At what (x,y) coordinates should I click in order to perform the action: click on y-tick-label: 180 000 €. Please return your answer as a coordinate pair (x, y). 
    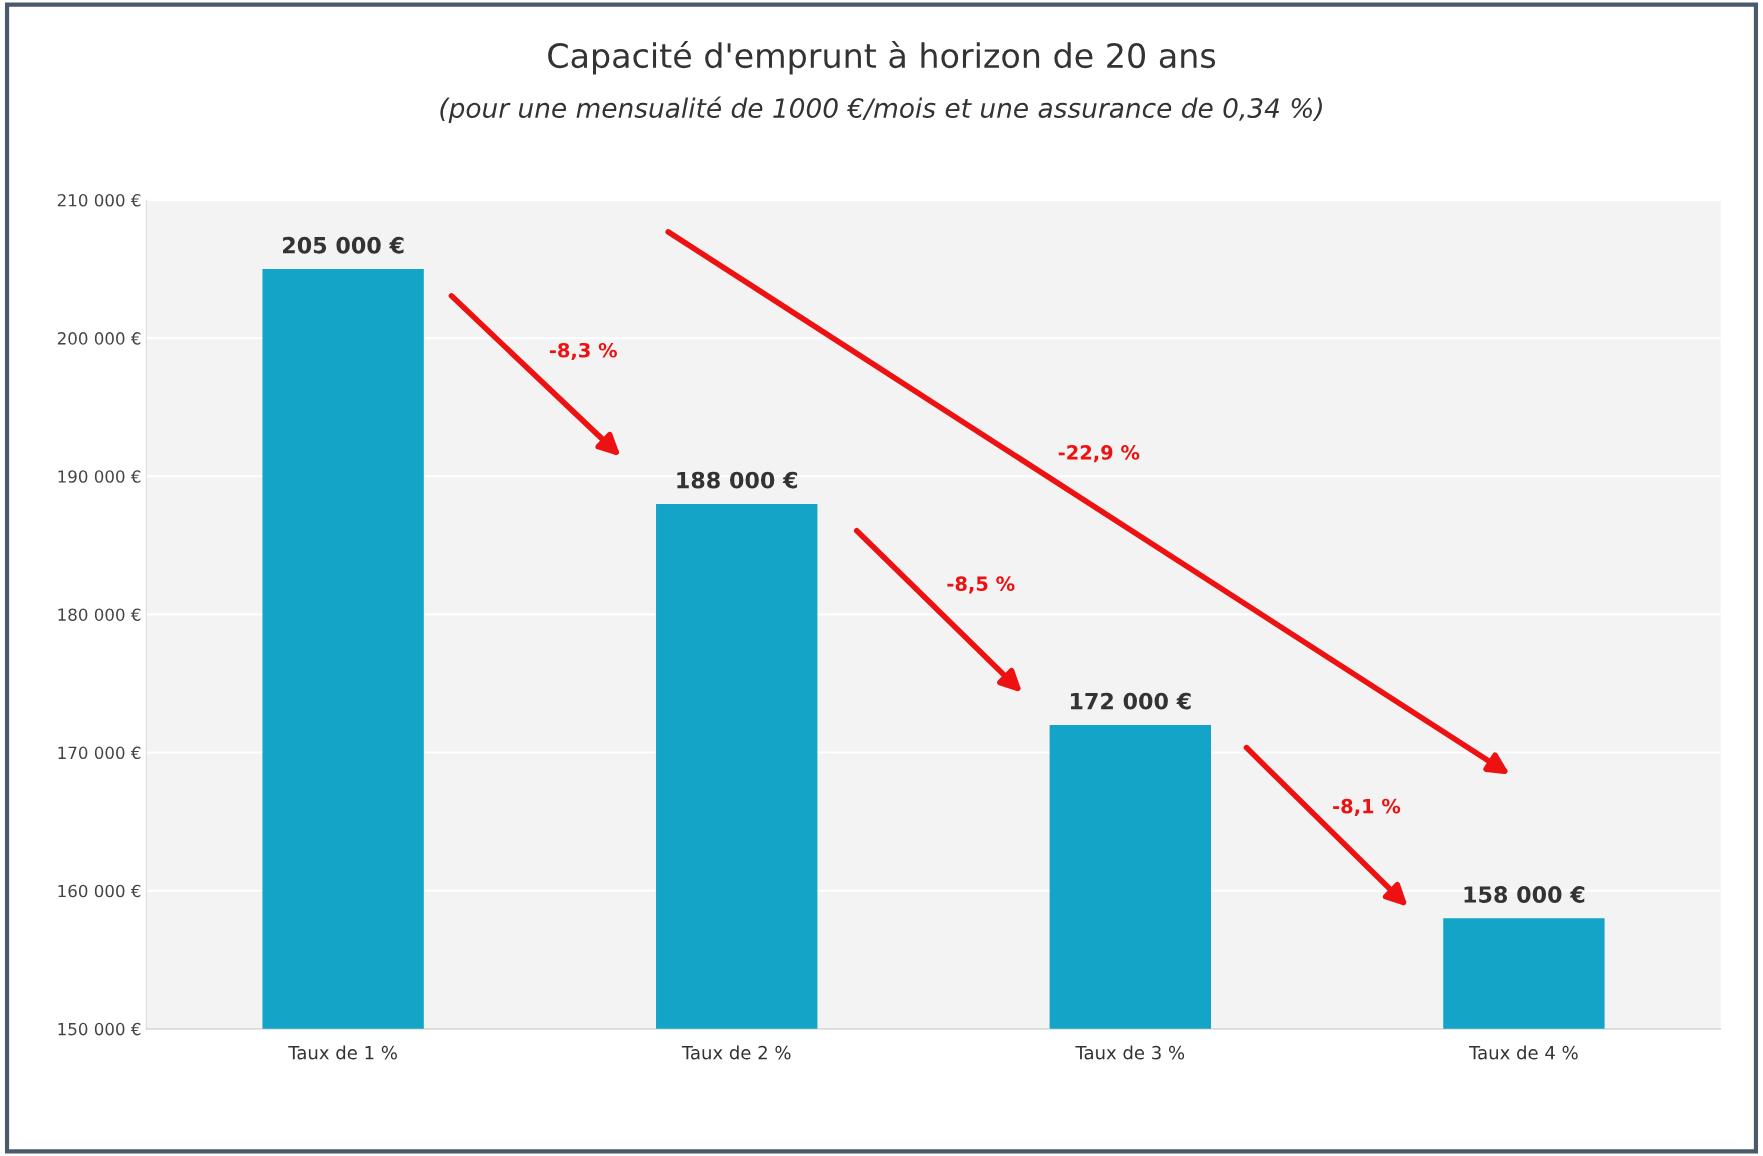
    Looking at the image, I should click on (99, 614).